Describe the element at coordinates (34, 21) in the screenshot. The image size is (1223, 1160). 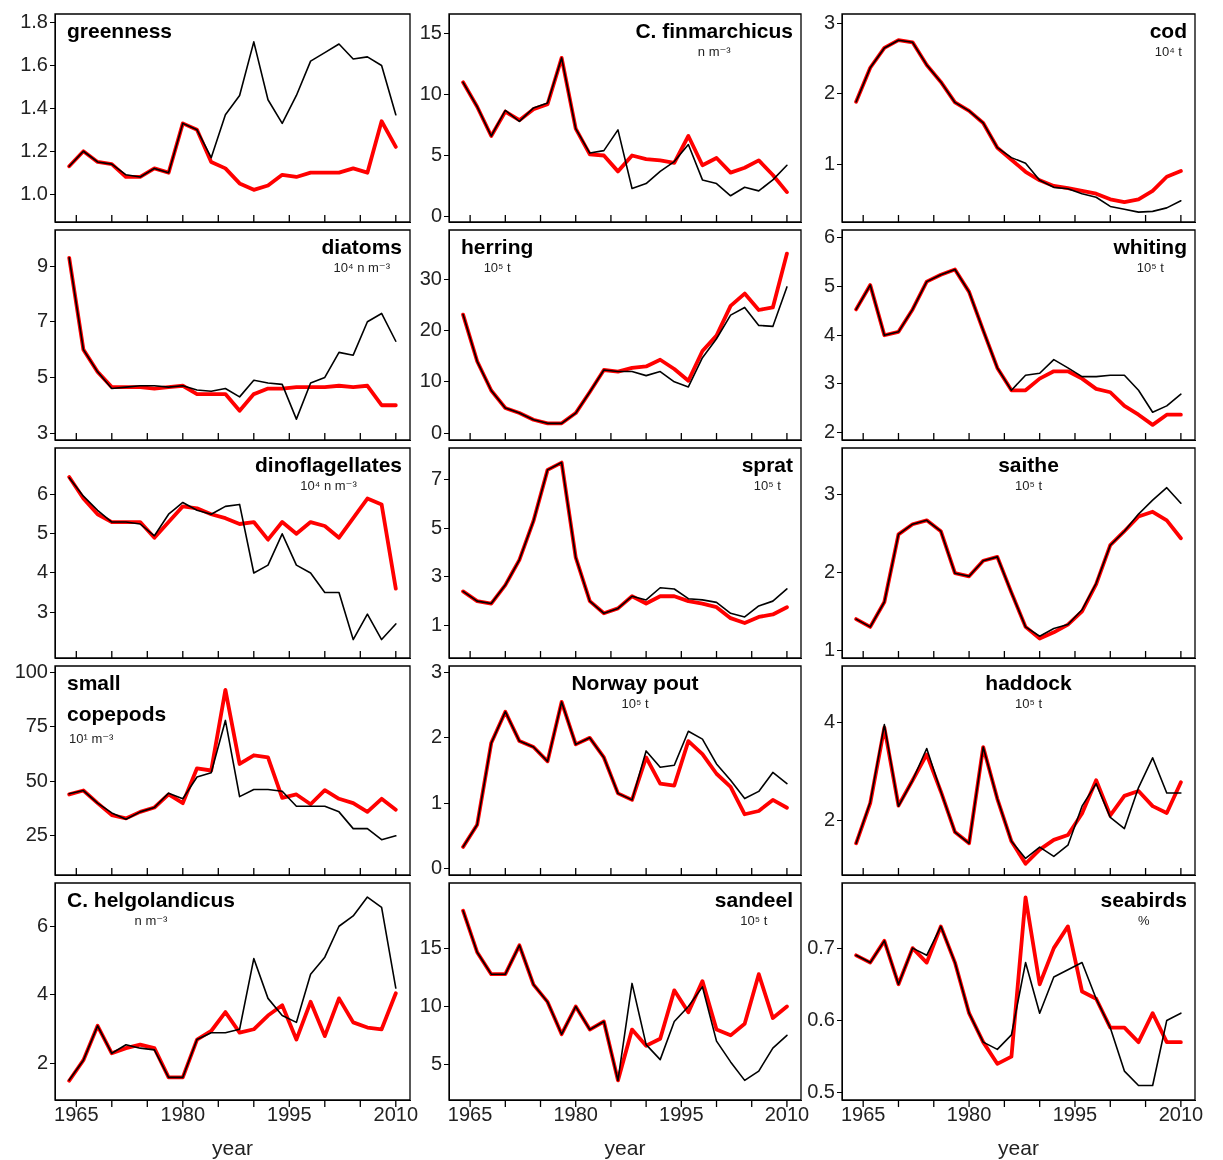
I see `y-tick-label: 1.8` at that location.